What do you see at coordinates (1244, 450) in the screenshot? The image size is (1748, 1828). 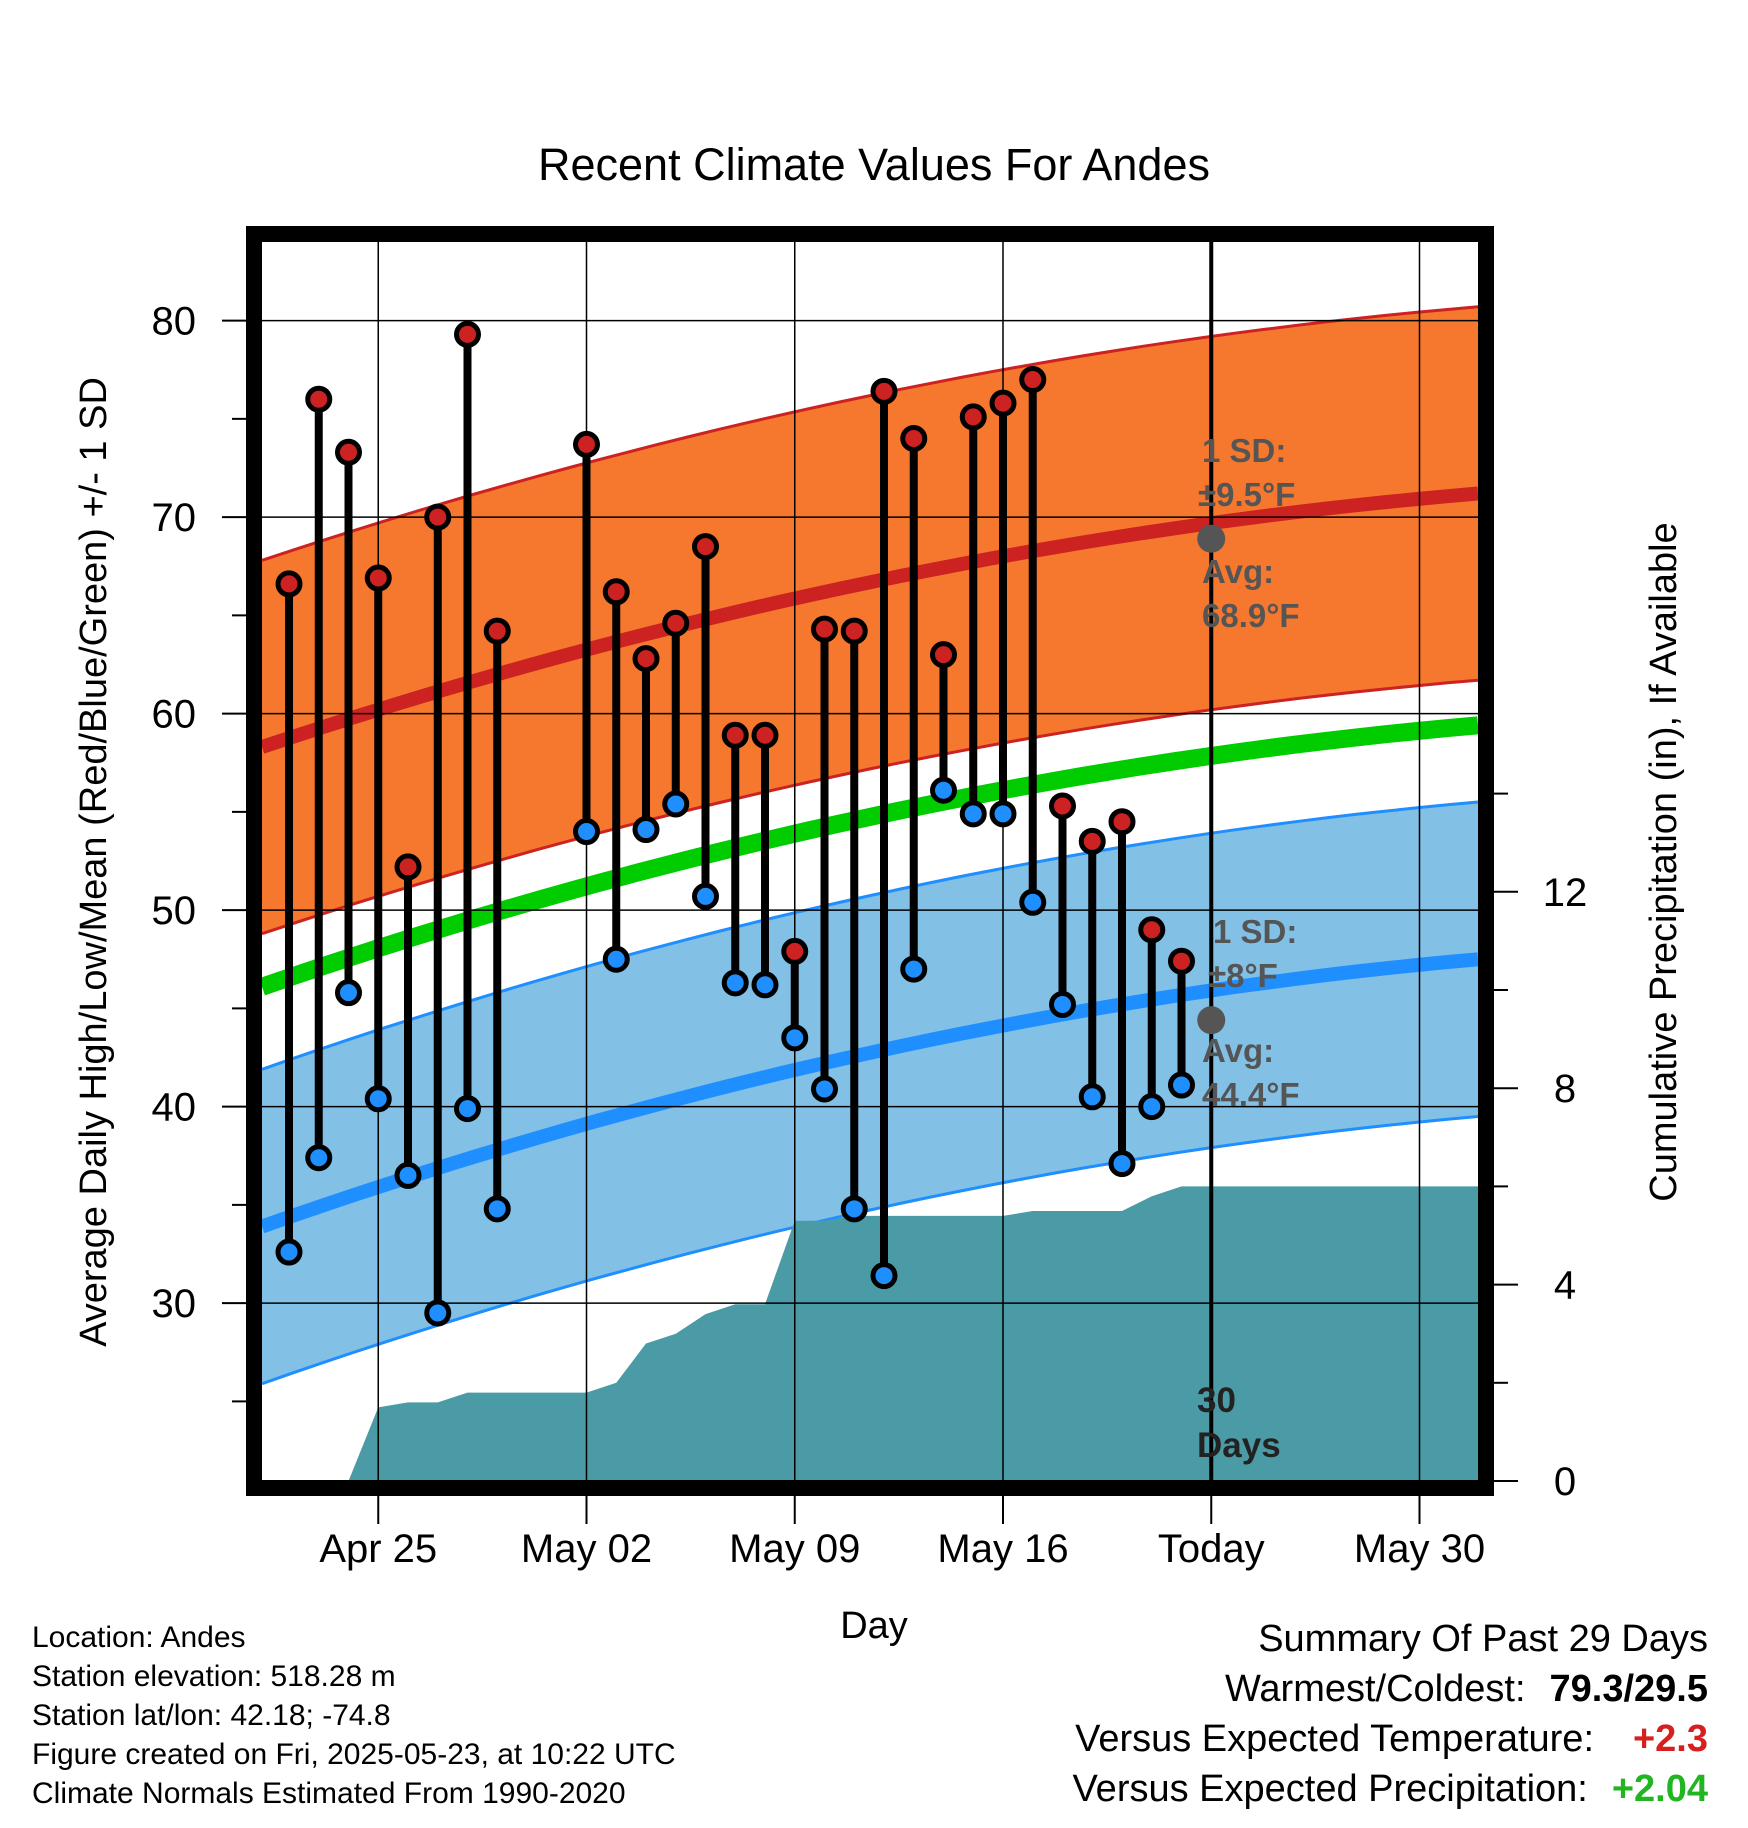 I see `high-sd-label: 1 SD:` at bounding box center [1244, 450].